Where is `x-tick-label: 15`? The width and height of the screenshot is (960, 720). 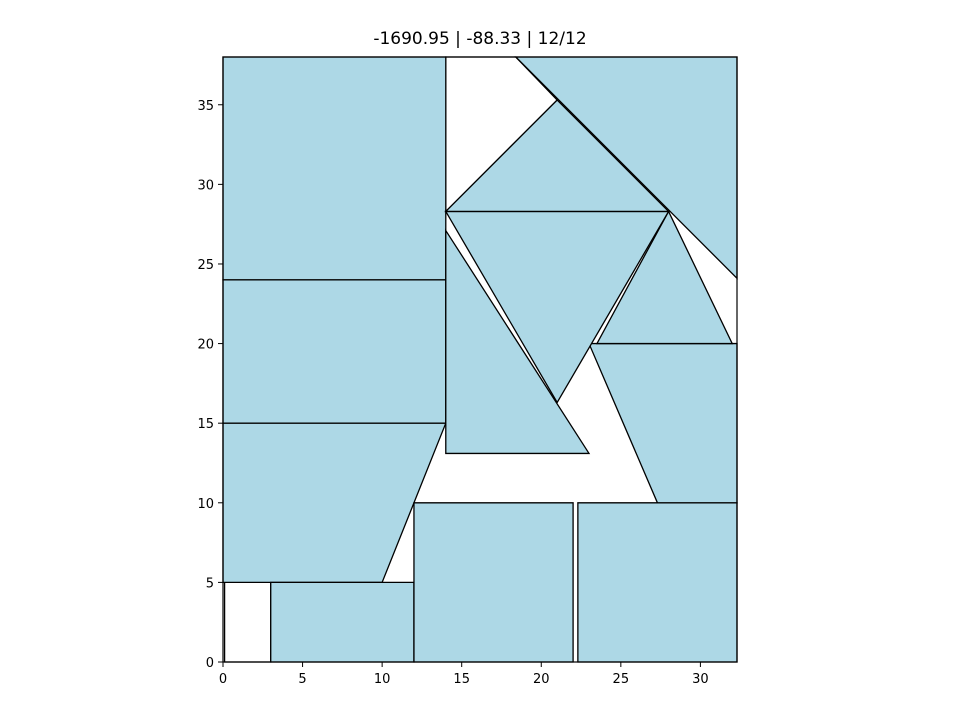
x-tick-label: 15 is located at coordinates (461, 679).